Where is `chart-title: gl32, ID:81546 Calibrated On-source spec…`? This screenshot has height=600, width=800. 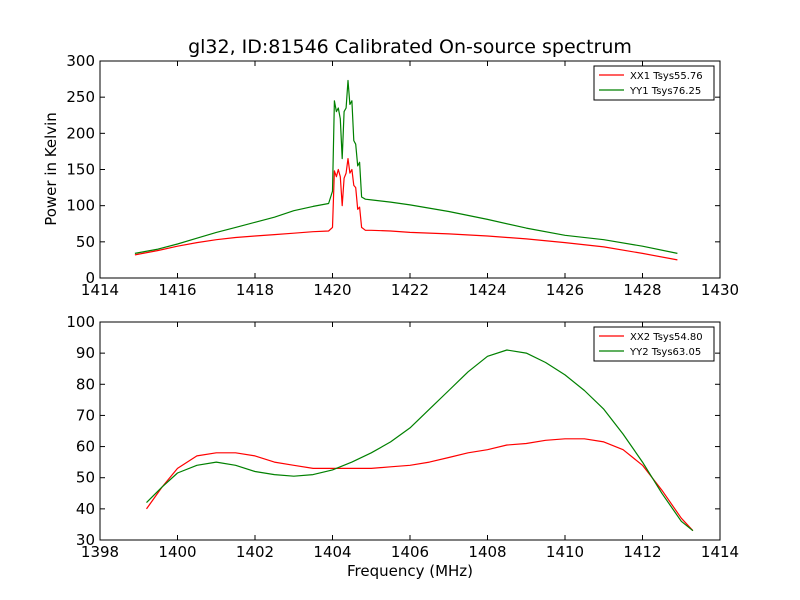
chart-title: gl32, ID:81546 Calibrated On-source spec… is located at coordinates (410, 47).